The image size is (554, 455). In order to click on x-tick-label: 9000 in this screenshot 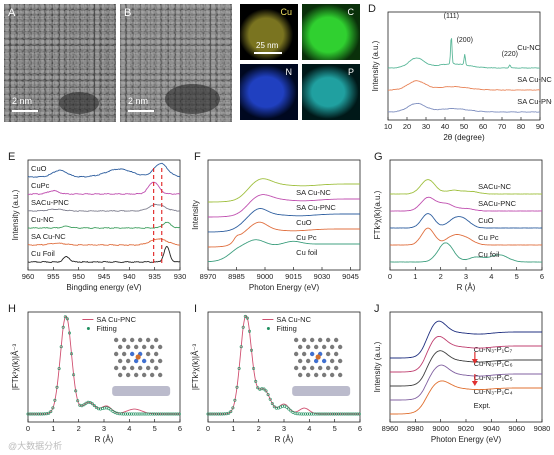, I will do `click(440, 428)`.